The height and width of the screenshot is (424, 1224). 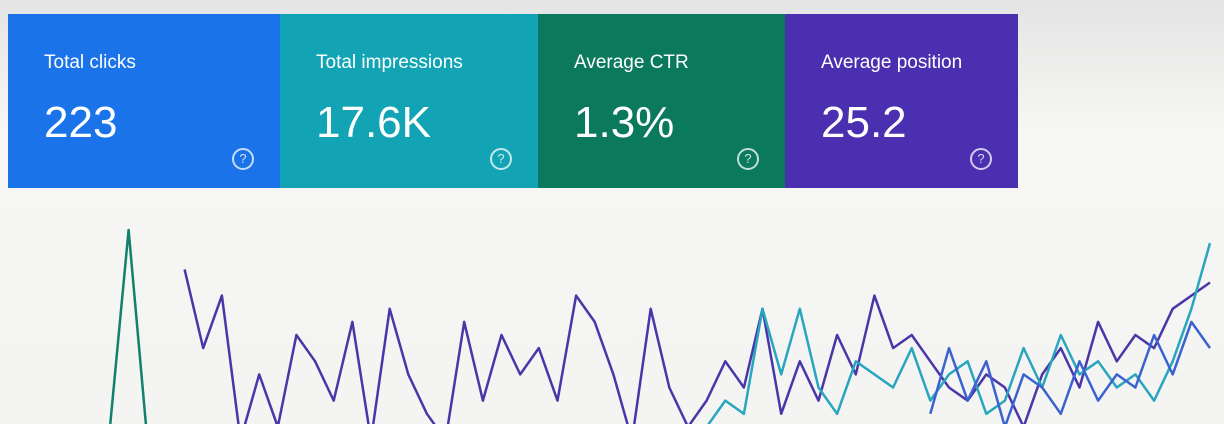 I want to click on metric-value: 25.2, so click(x=864, y=122).